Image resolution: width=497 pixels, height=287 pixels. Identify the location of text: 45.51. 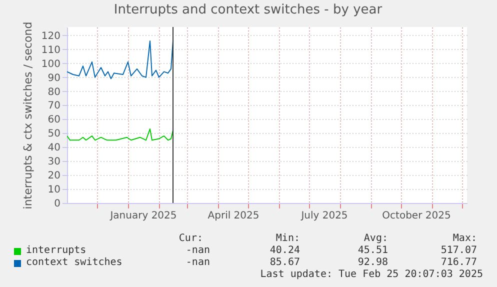
(373, 250).